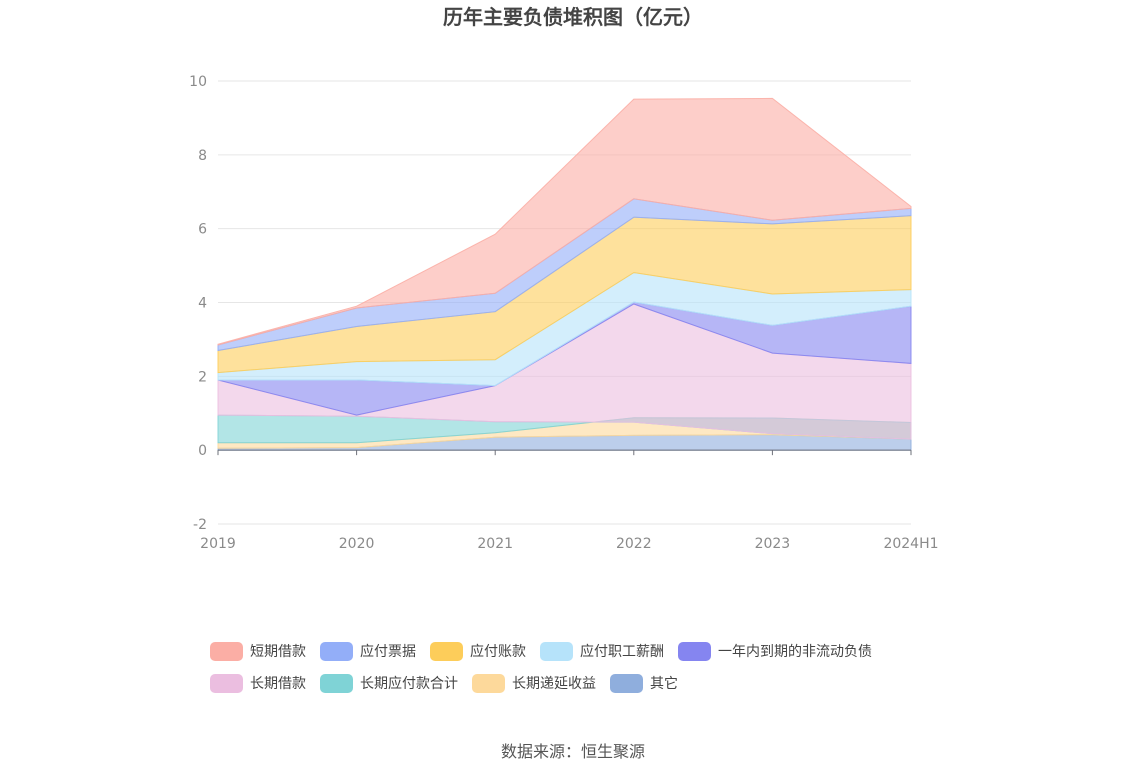  I want to click on legend-label: 短期借款, so click(278, 652).